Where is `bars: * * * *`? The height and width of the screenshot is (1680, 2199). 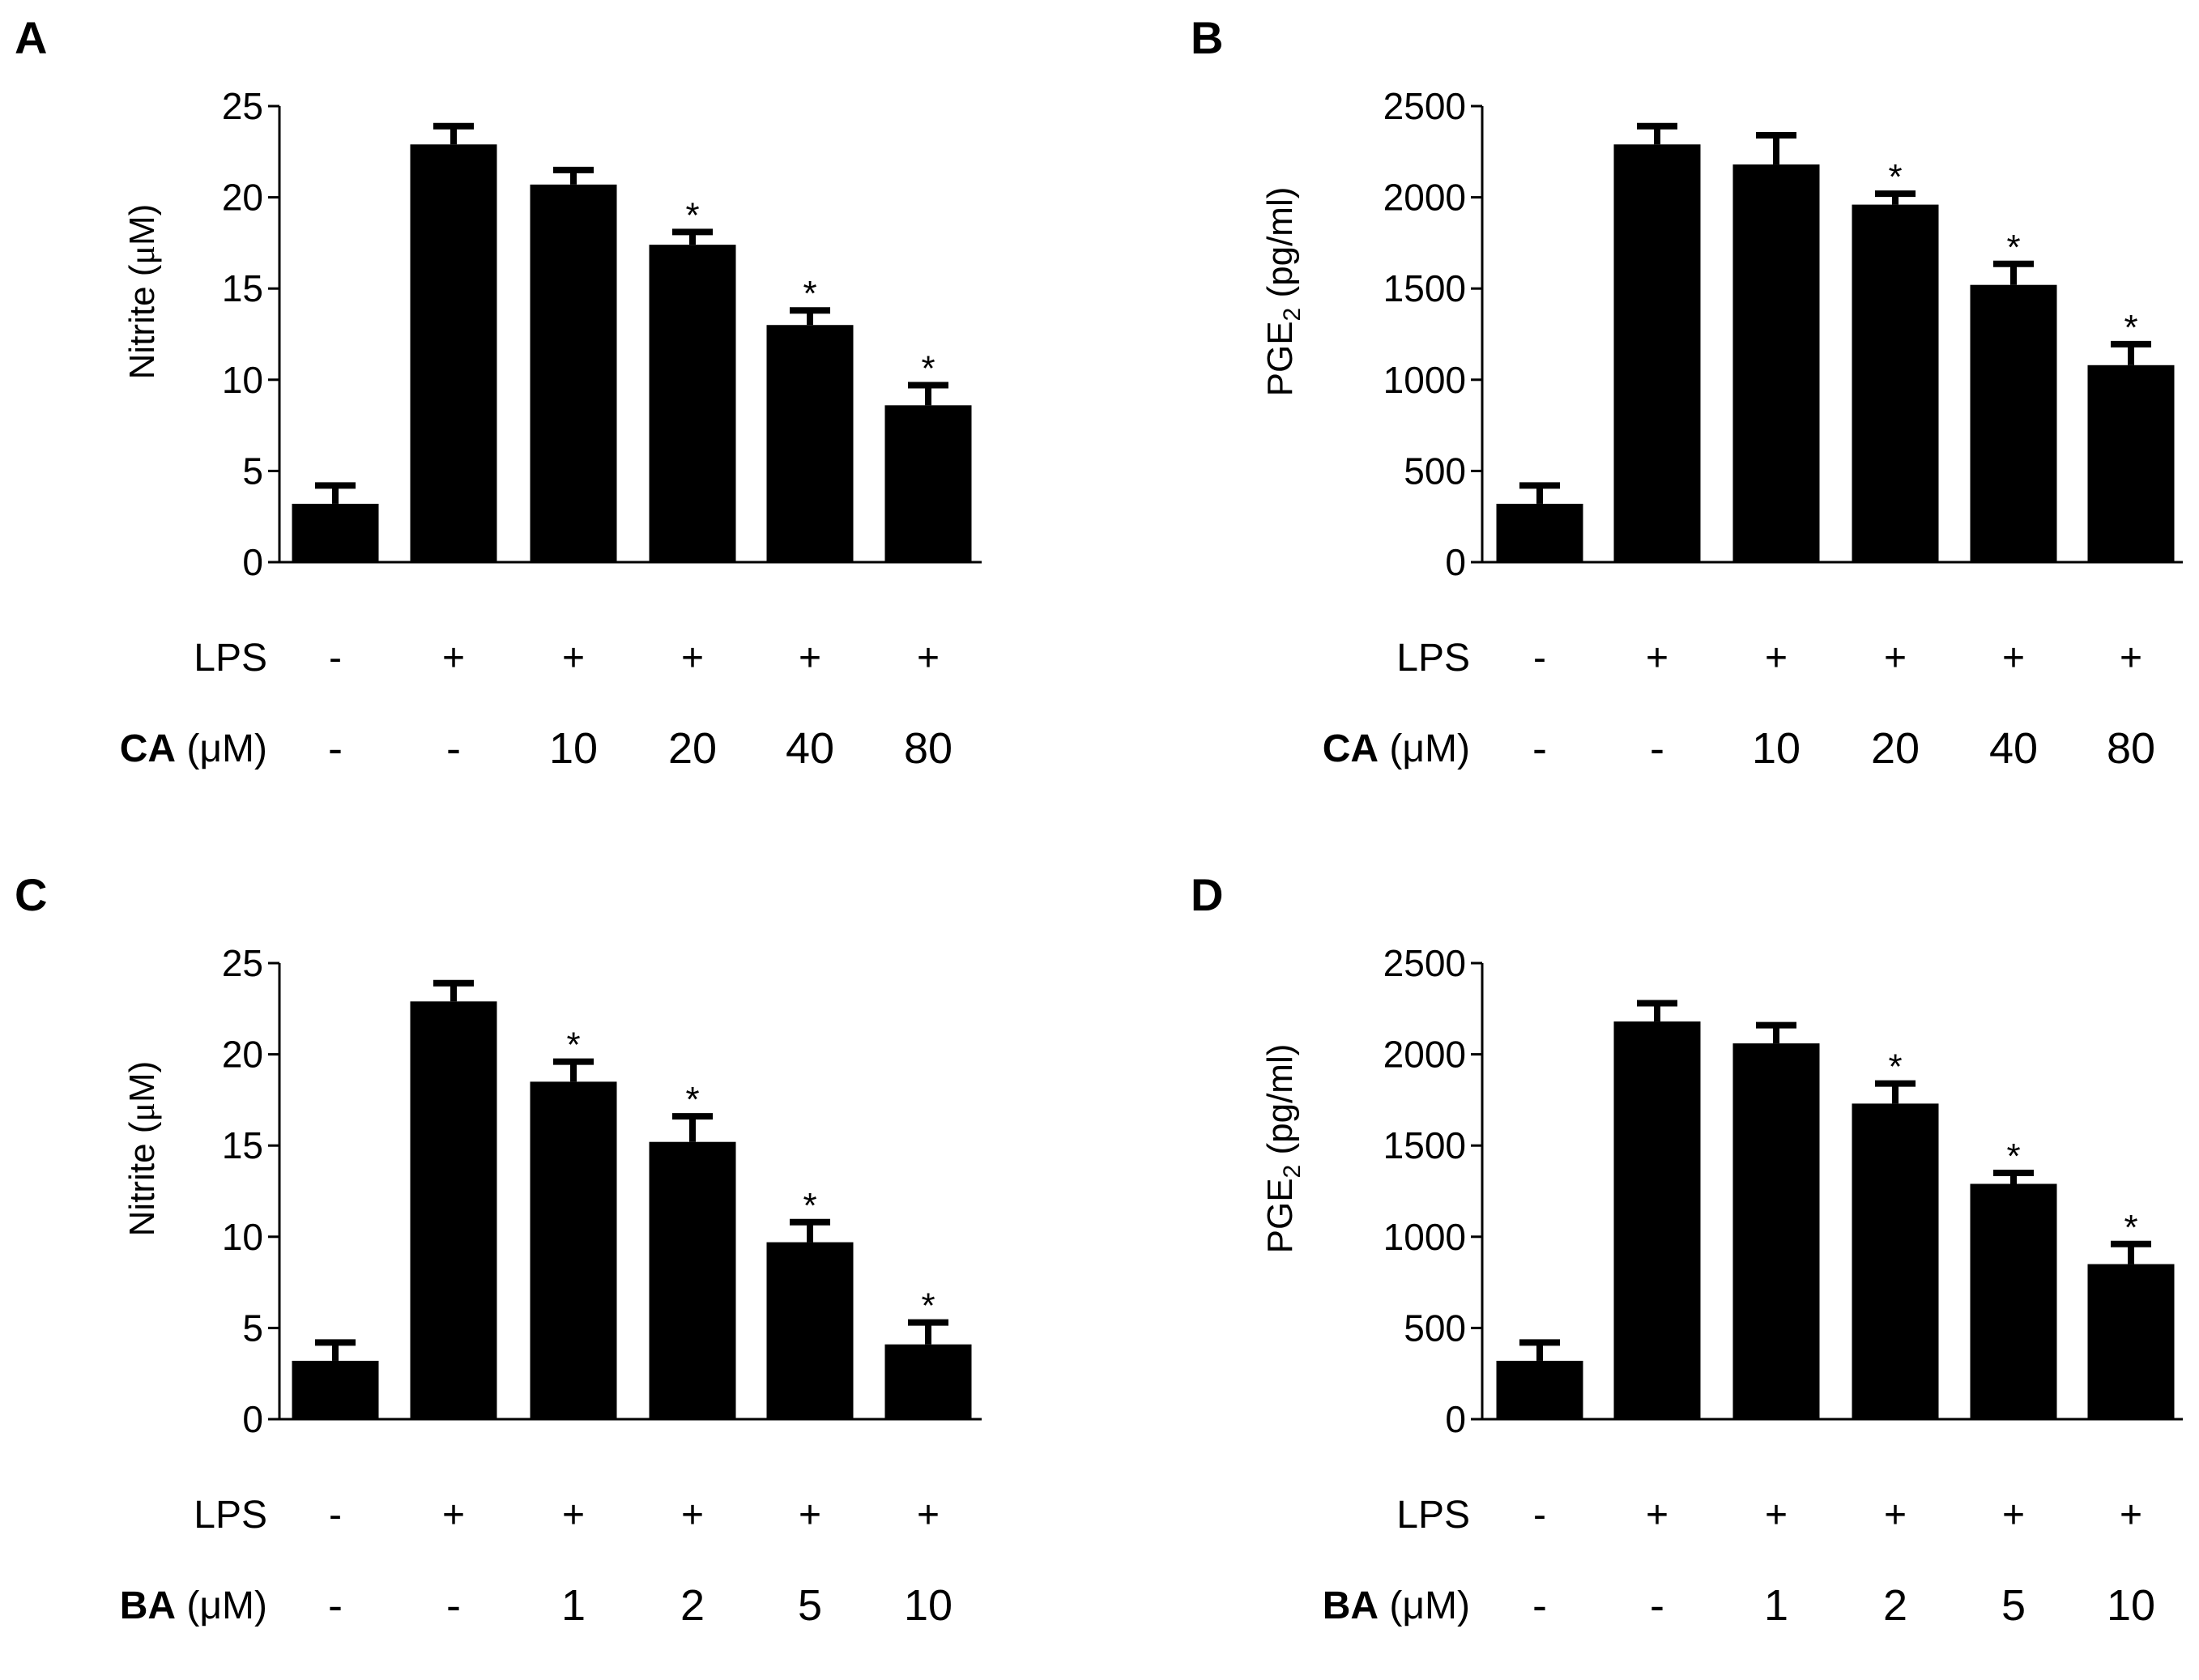
bars: * * * * is located at coordinates (632, 1199).